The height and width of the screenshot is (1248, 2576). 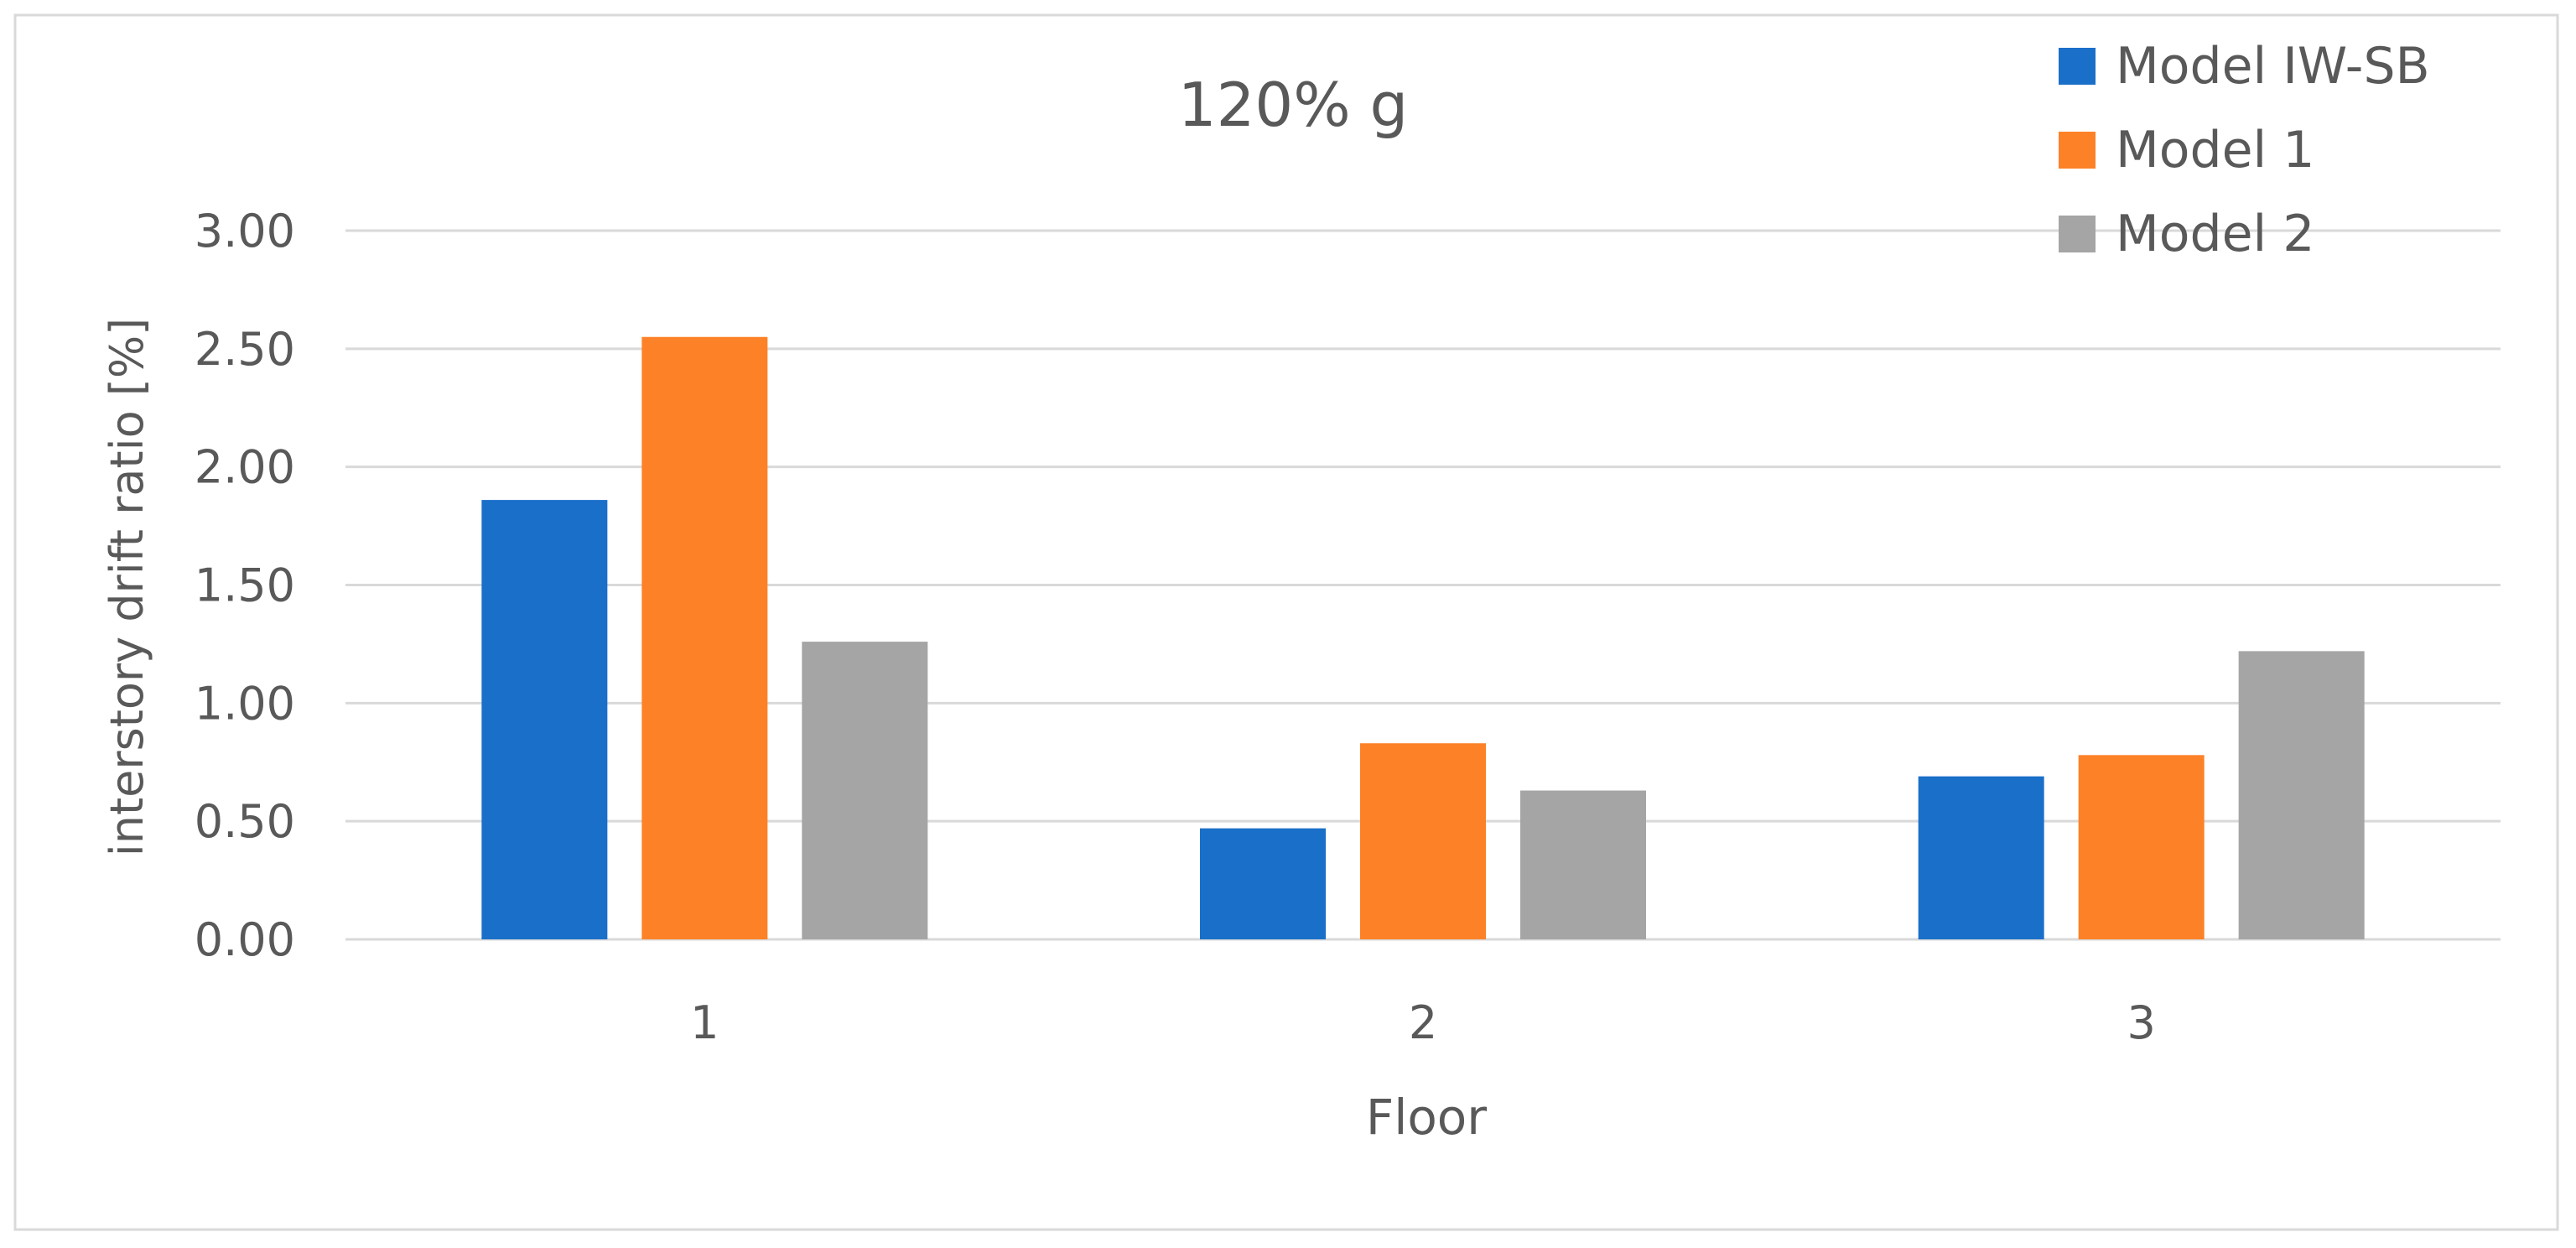 I want to click on y-tick-label: 2.00, so click(x=245, y=468).